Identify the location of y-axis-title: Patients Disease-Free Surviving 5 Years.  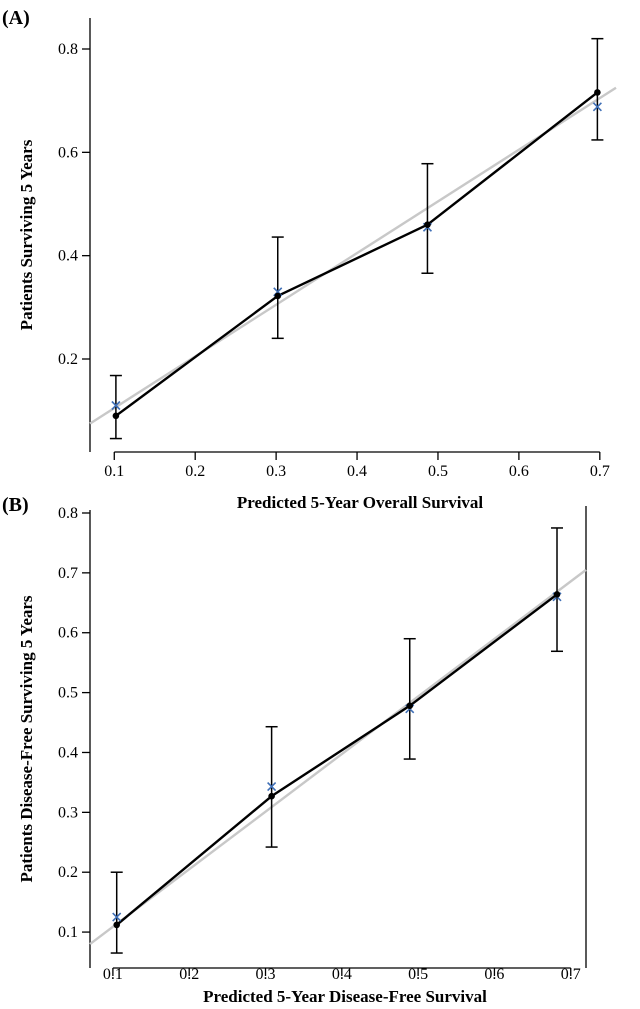
(26, 738).